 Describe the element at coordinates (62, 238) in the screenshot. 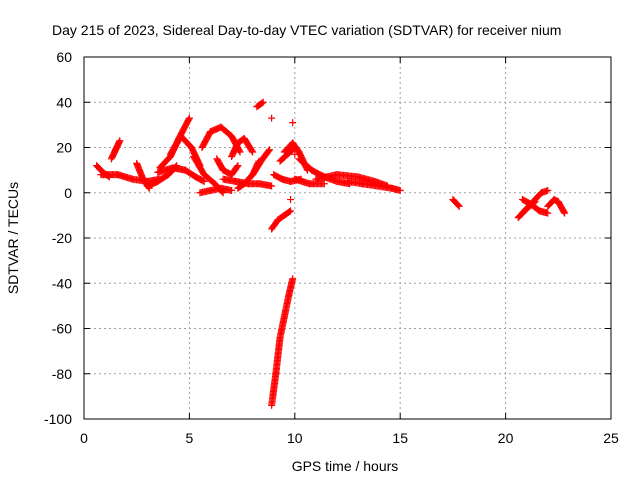

I see `y-tick-label: -20` at that location.